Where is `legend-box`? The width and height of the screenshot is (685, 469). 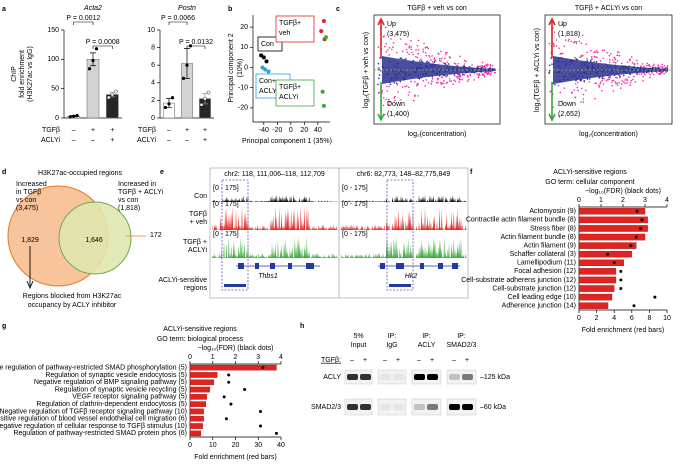
legend-box is located at coordinates (295, 29).